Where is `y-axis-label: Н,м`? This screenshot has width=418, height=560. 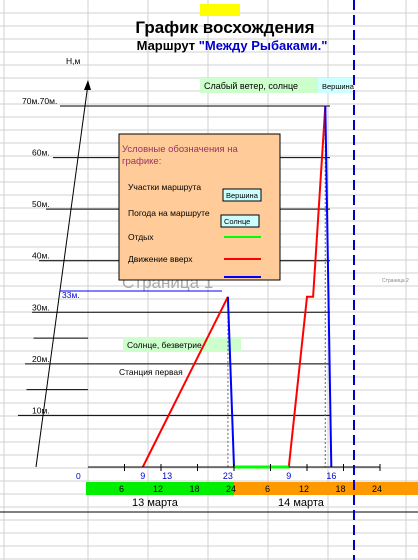 y-axis-label: Н,м is located at coordinates (73, 61).